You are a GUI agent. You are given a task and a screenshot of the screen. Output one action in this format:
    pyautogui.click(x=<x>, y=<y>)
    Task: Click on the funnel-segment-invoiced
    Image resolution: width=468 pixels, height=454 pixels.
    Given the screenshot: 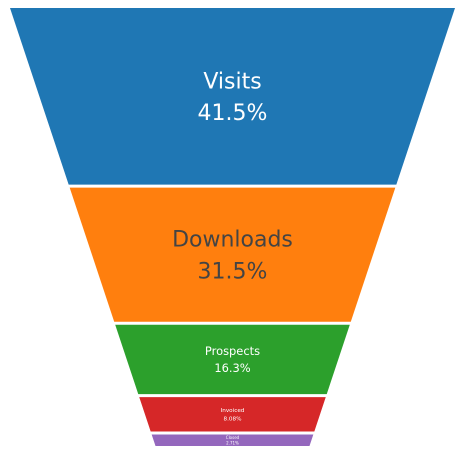 What is the action you would take?
    pyautogui.click(x=232, y=414)
    